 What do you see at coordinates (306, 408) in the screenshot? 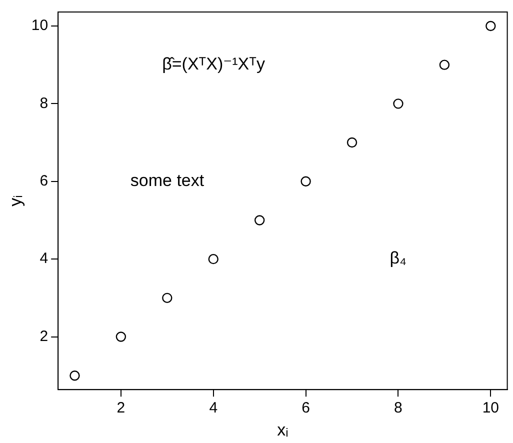
I see `x-tick-label: 6` at bounding box center [306, 408].